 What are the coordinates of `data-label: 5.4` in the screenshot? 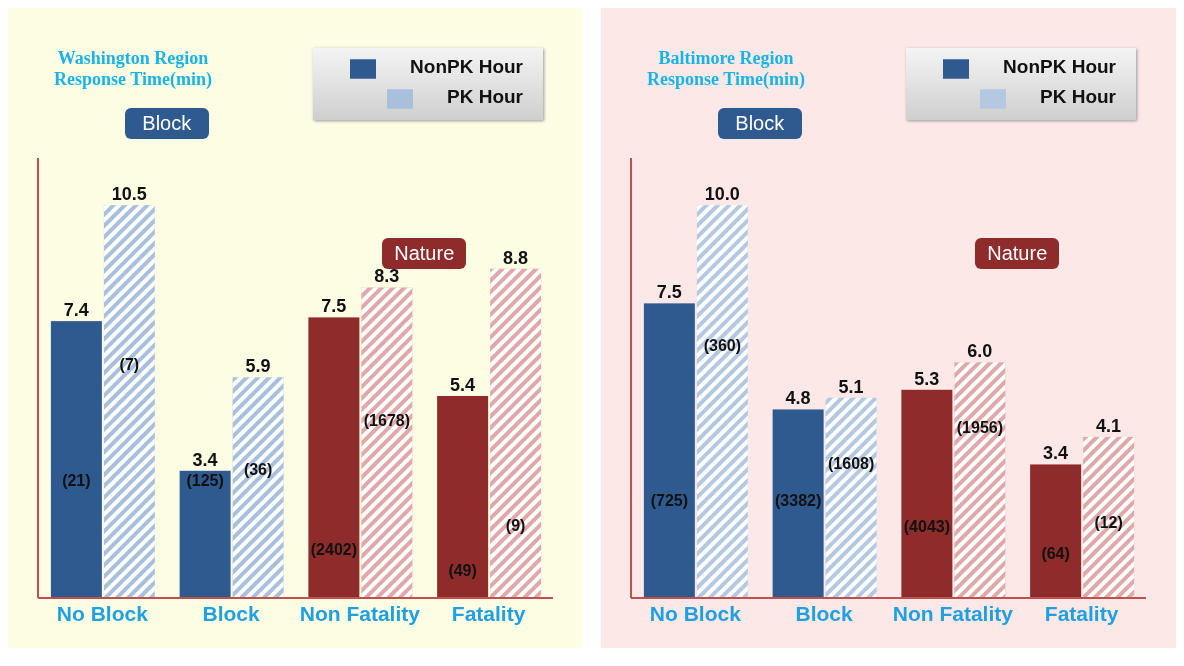 It's located at (463, 384).